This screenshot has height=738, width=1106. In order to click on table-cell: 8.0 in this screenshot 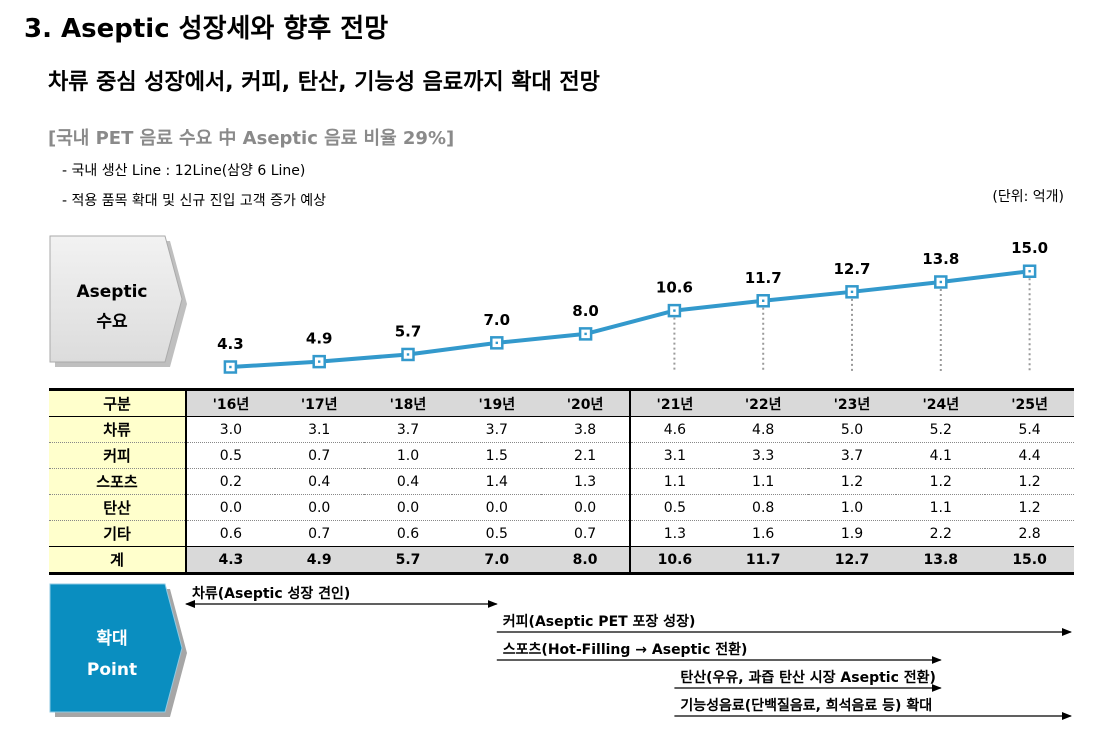, I will do `click(586, 560)`.